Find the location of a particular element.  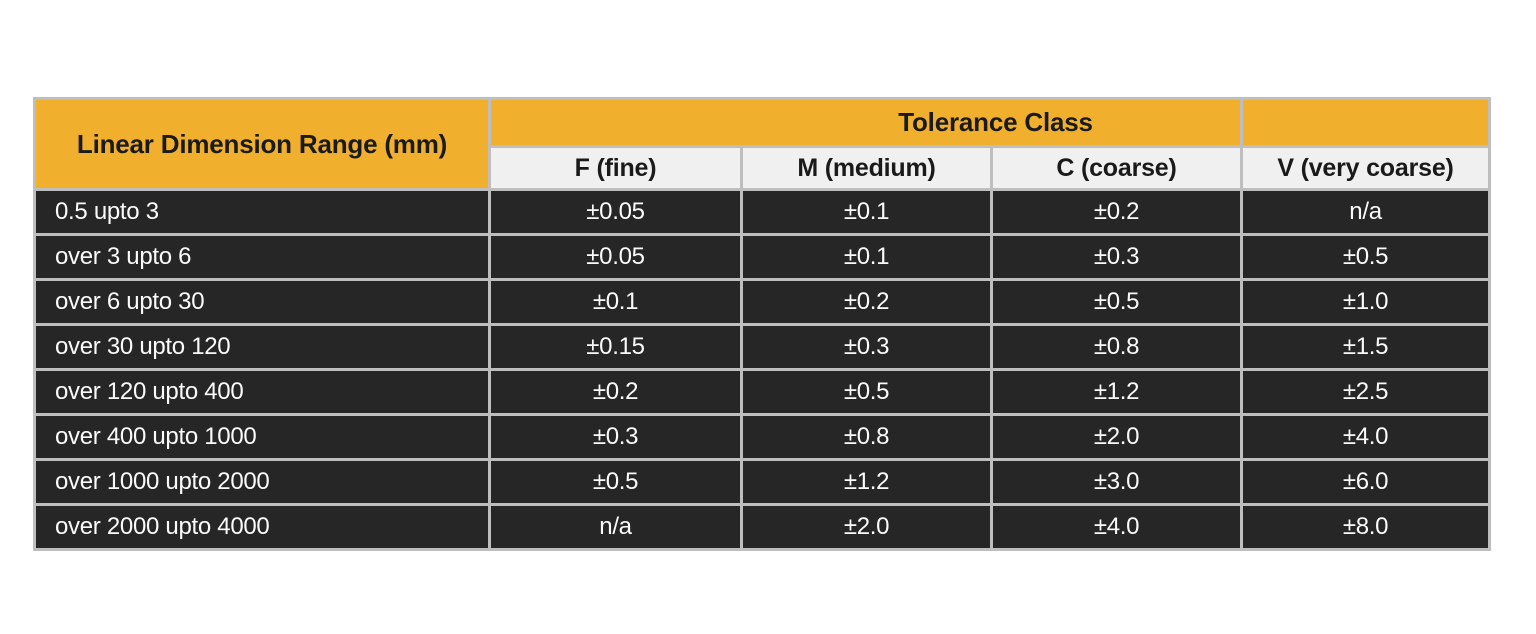

tolerance-fine-cell: ±0.2 is located at coordinates (615, 392).